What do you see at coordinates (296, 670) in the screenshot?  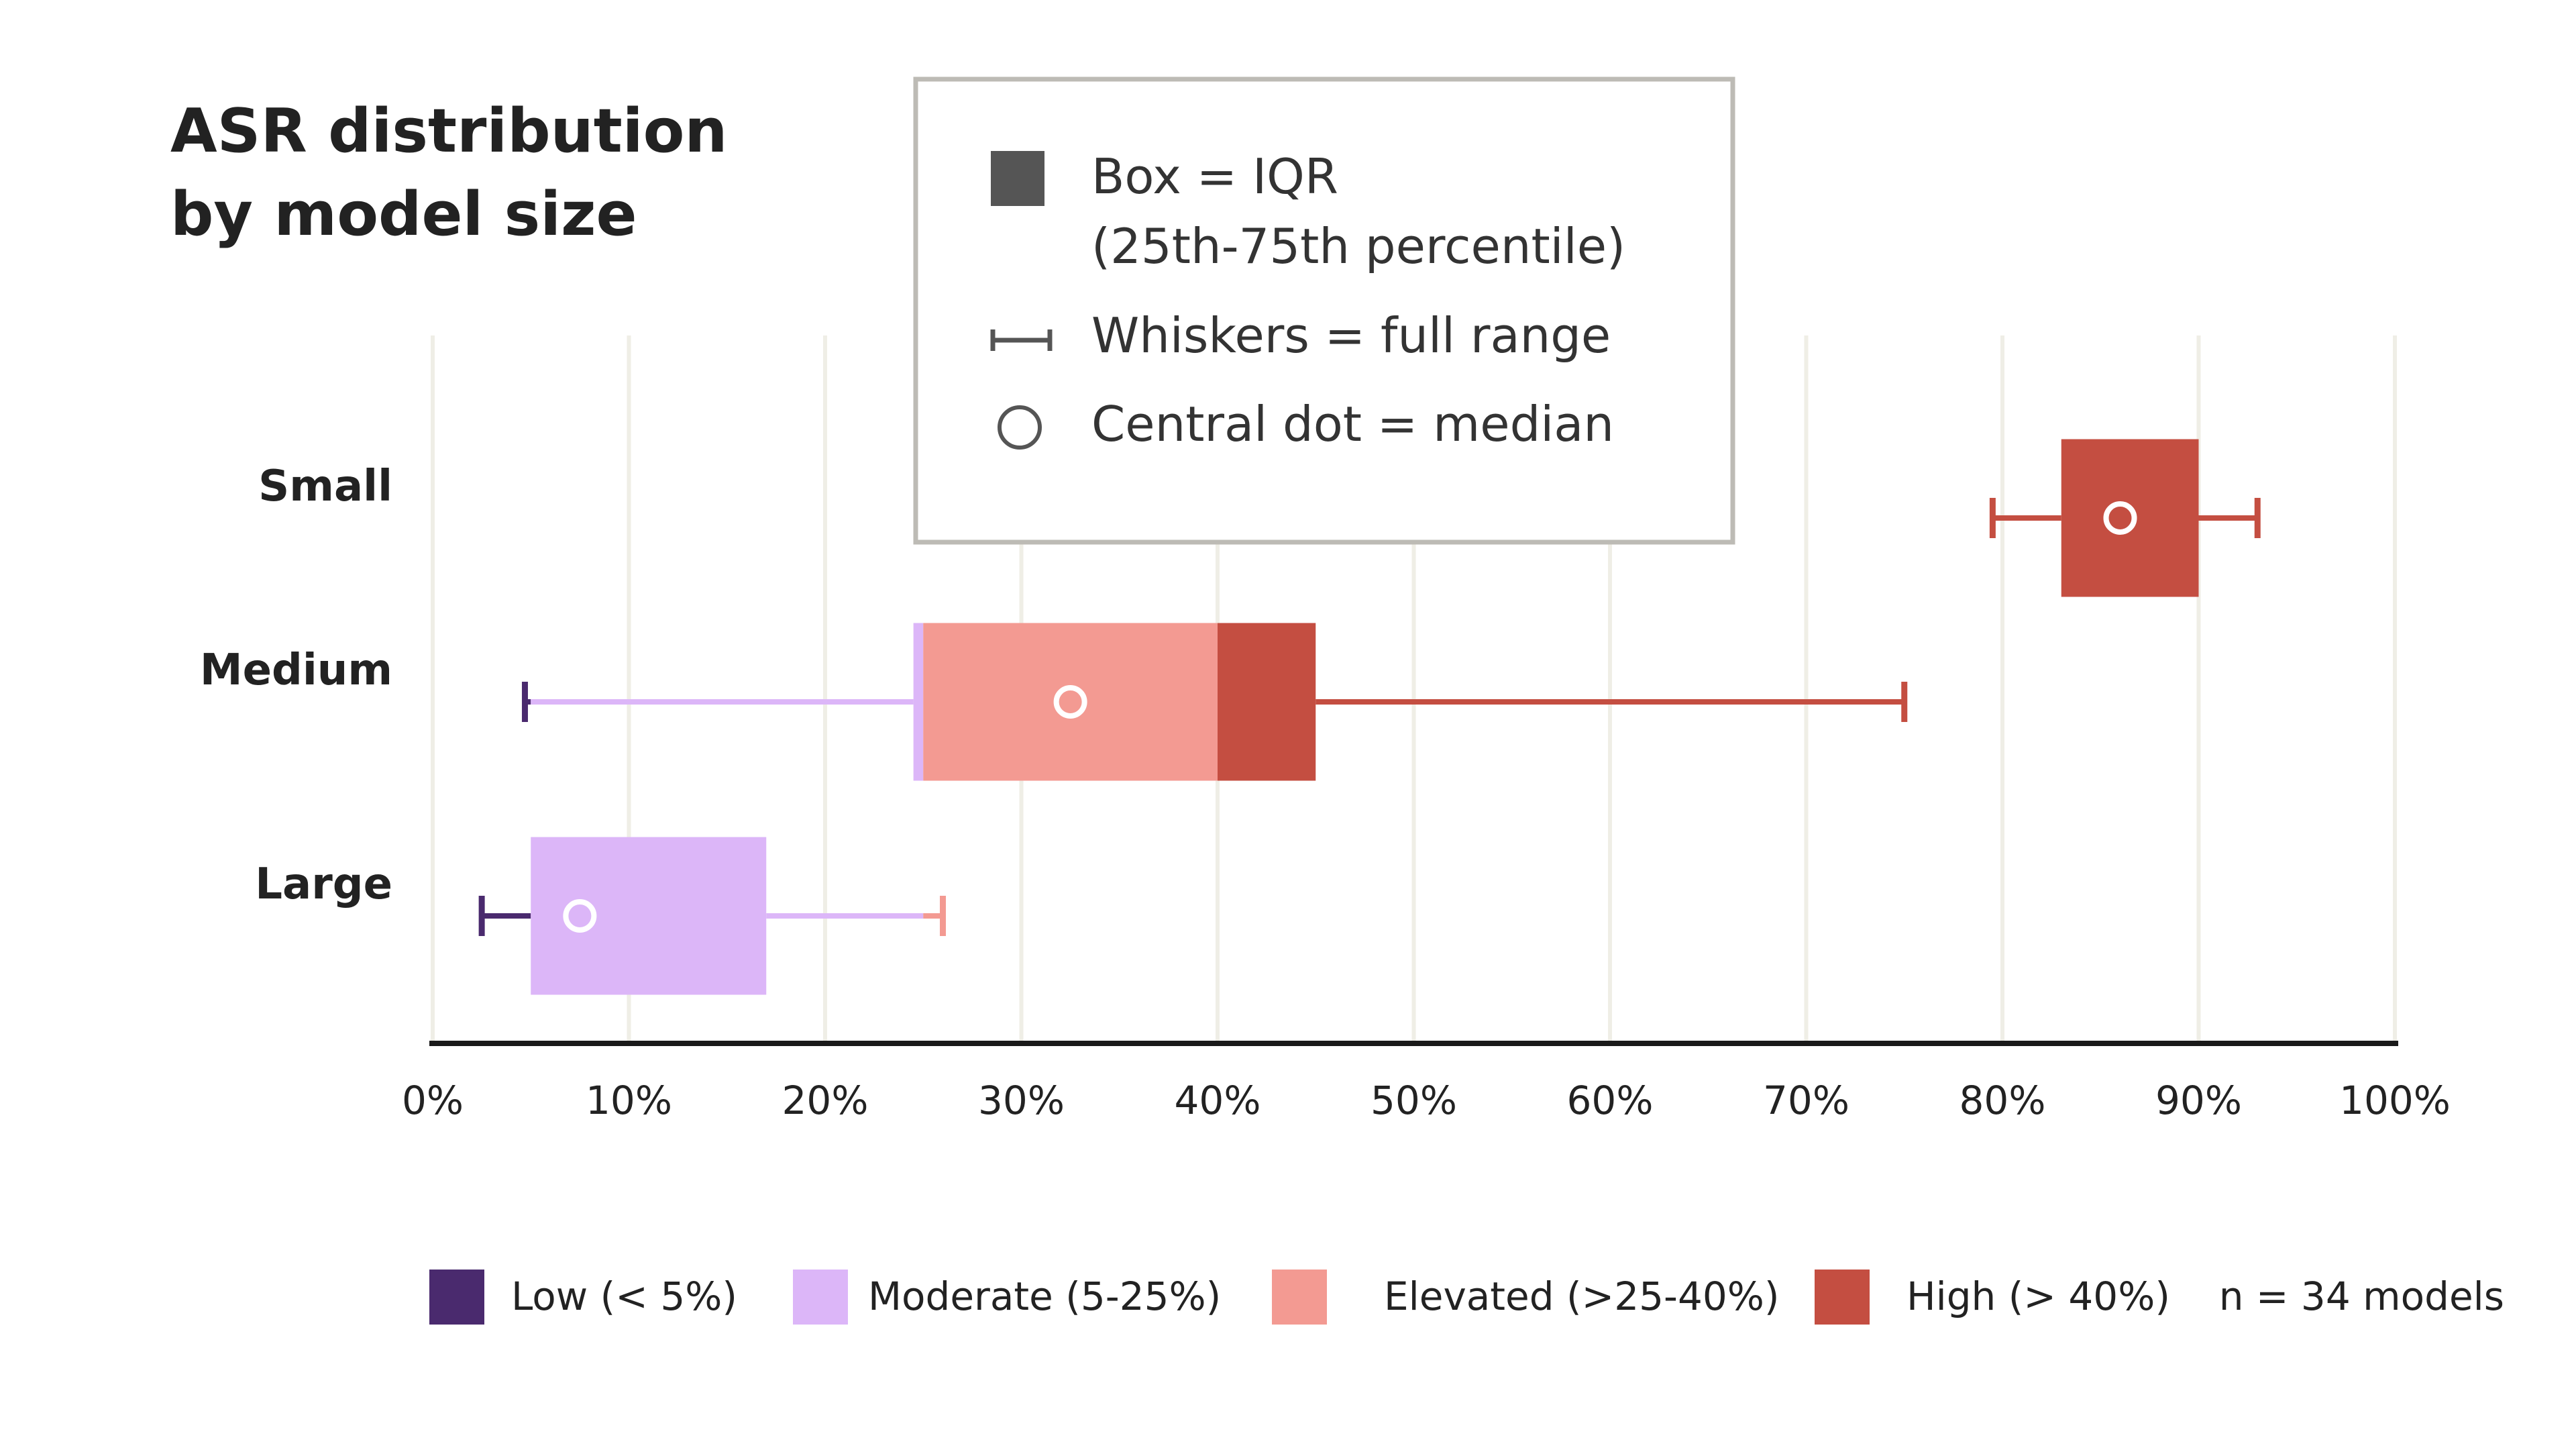 I see `category-label-medium: Medium` at bounding box center [296, 670].